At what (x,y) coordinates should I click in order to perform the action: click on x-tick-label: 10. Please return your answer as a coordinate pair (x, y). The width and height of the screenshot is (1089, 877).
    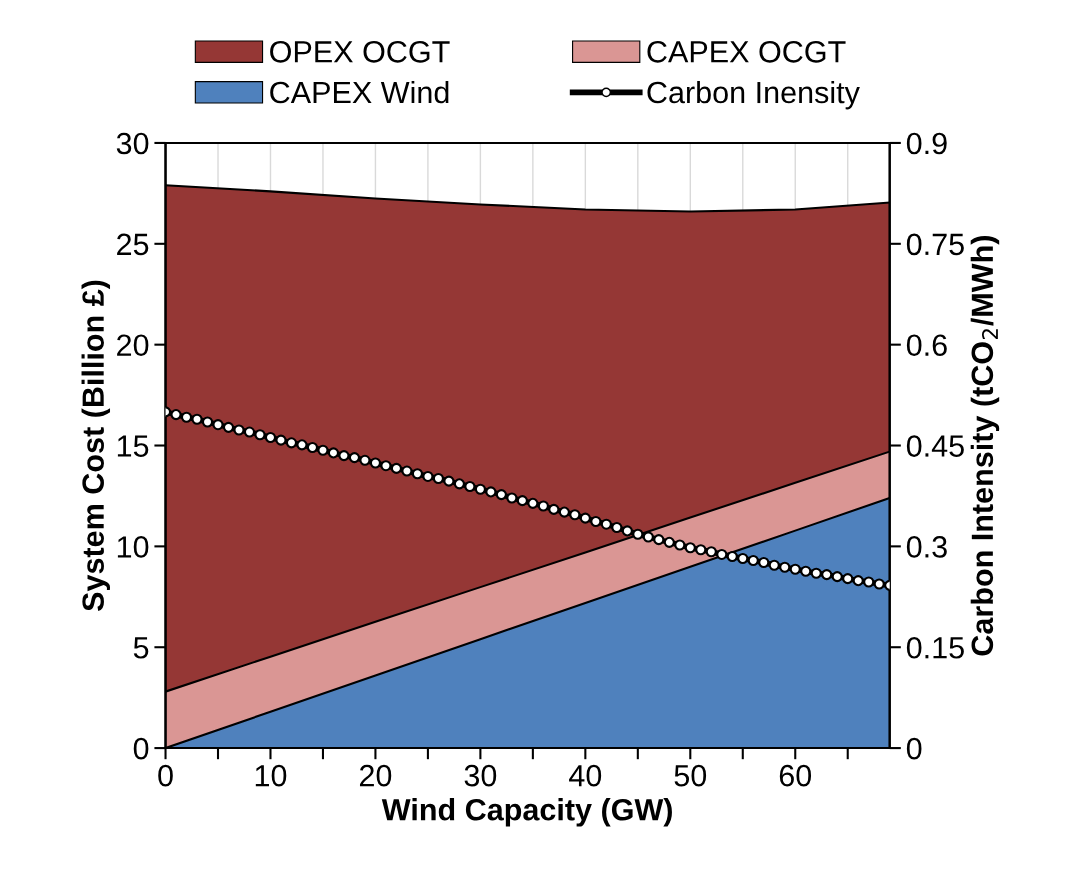
    Looking at the image, I should click on (271, 775).